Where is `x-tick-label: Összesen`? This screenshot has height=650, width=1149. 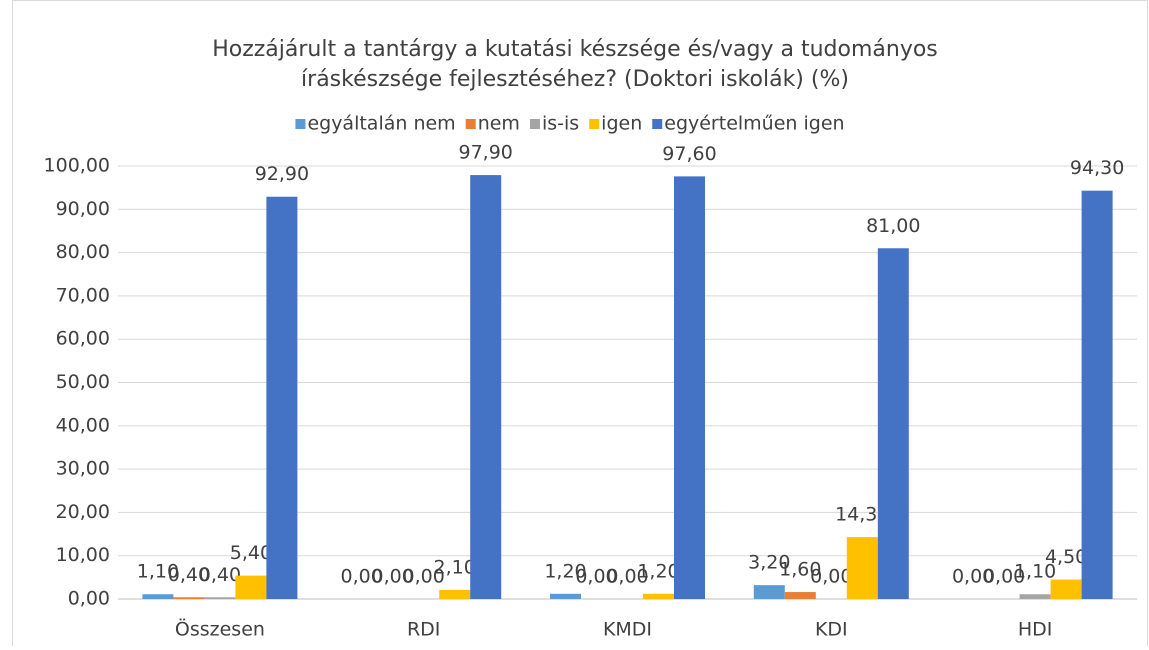 x-tick-label: Összesen is located at coordinates (220, 629).